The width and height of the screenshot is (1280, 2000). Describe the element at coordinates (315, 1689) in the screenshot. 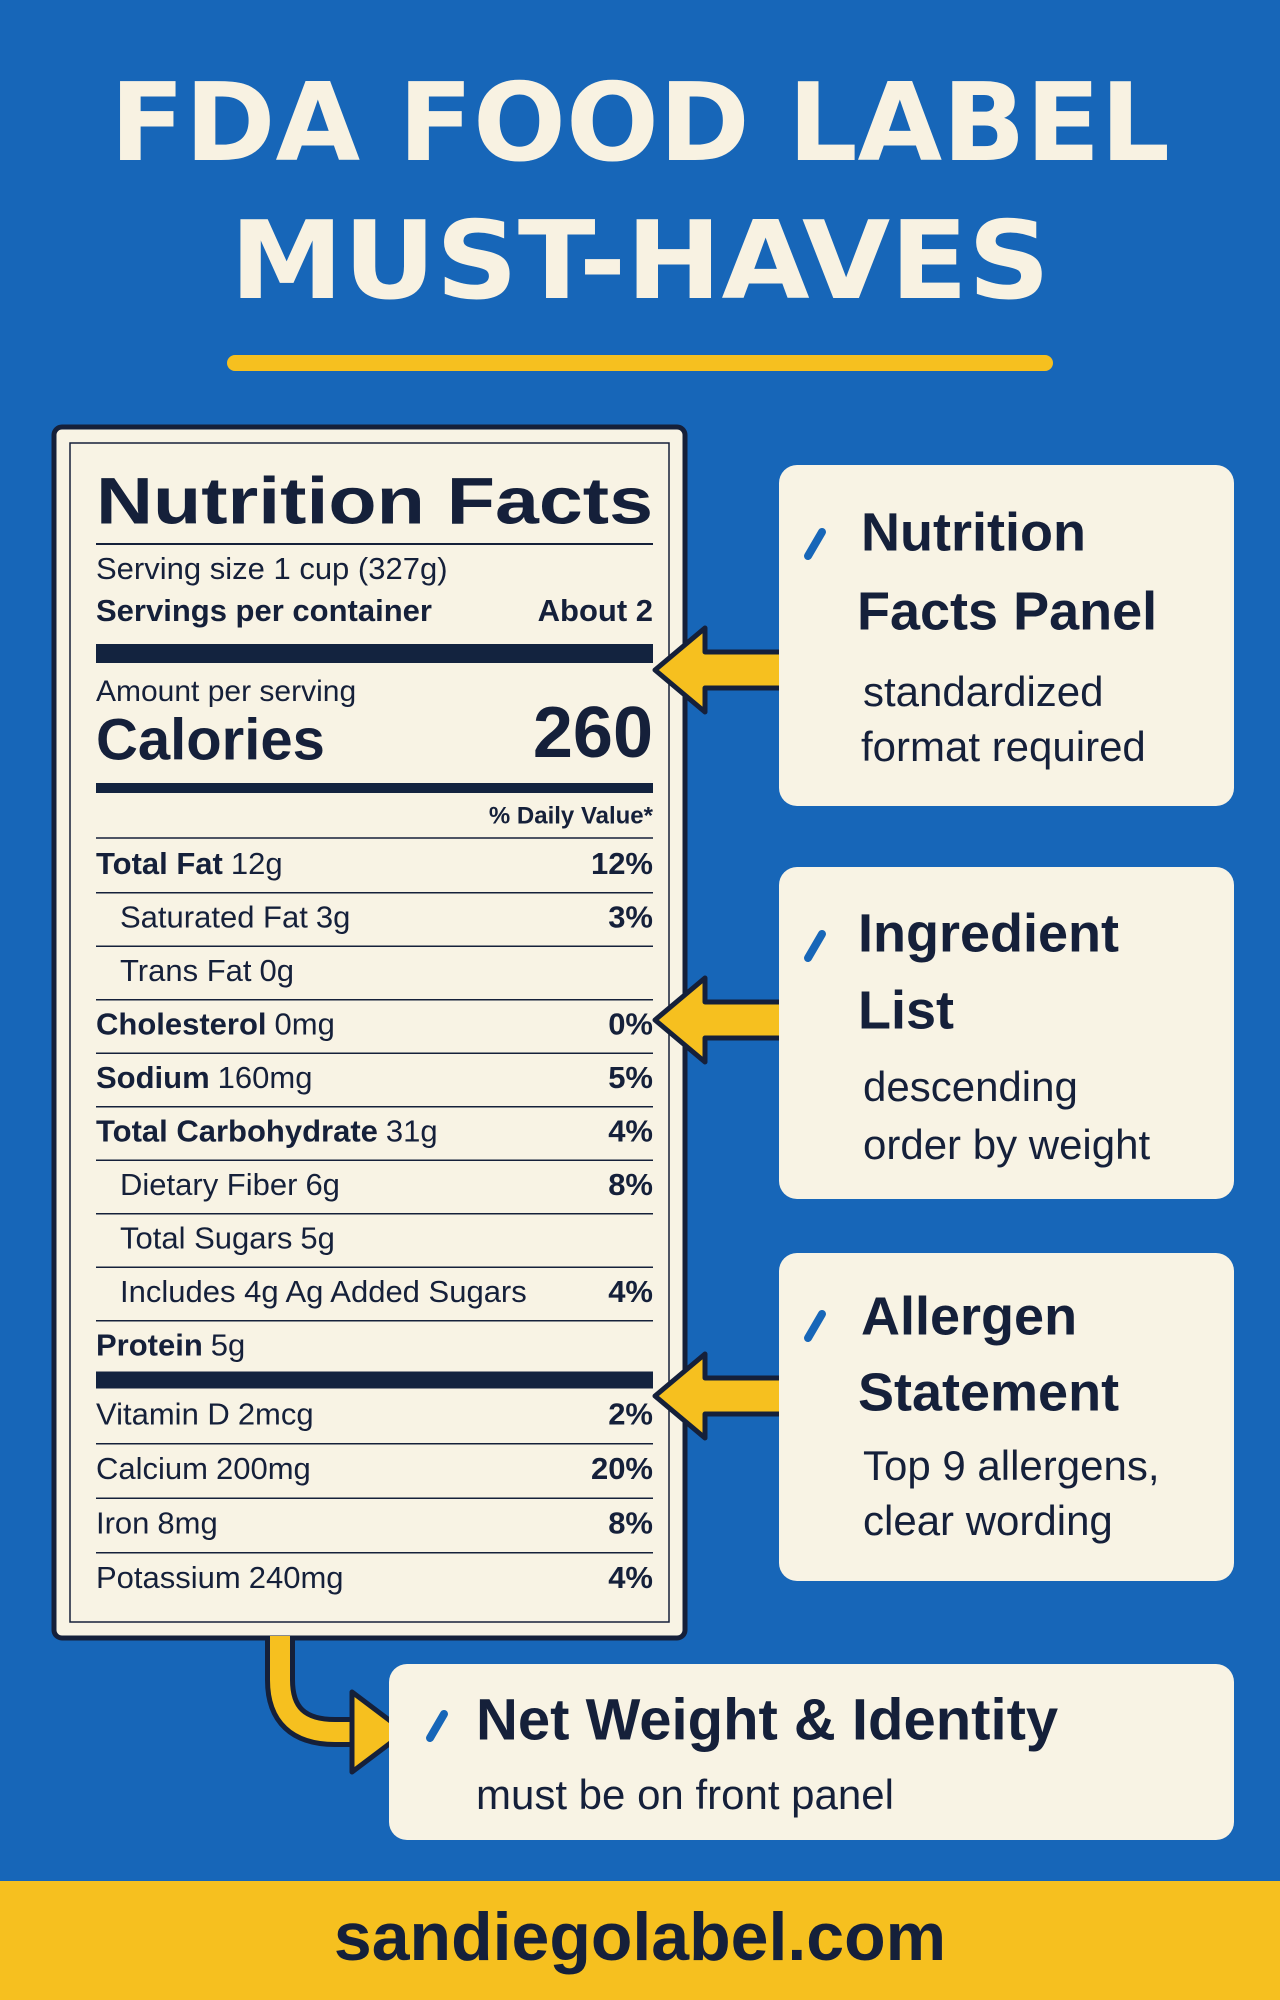

I see `curved-arrow` at that location.